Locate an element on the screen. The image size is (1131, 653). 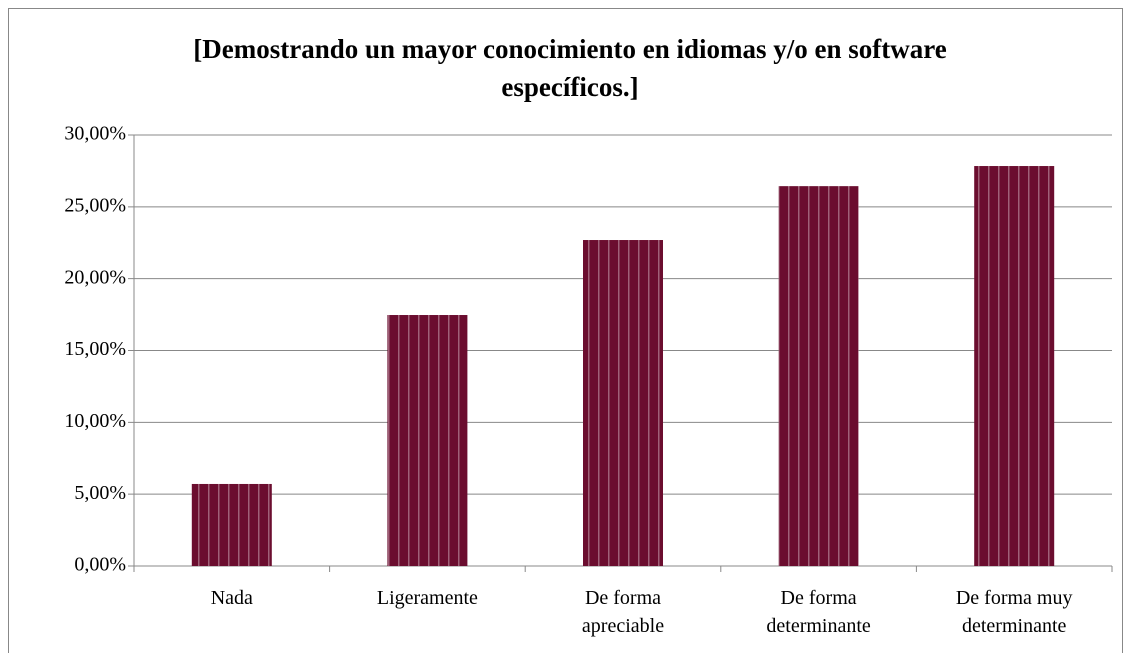
y-tick-label: 20,00% is located at coordinates (95, 277).